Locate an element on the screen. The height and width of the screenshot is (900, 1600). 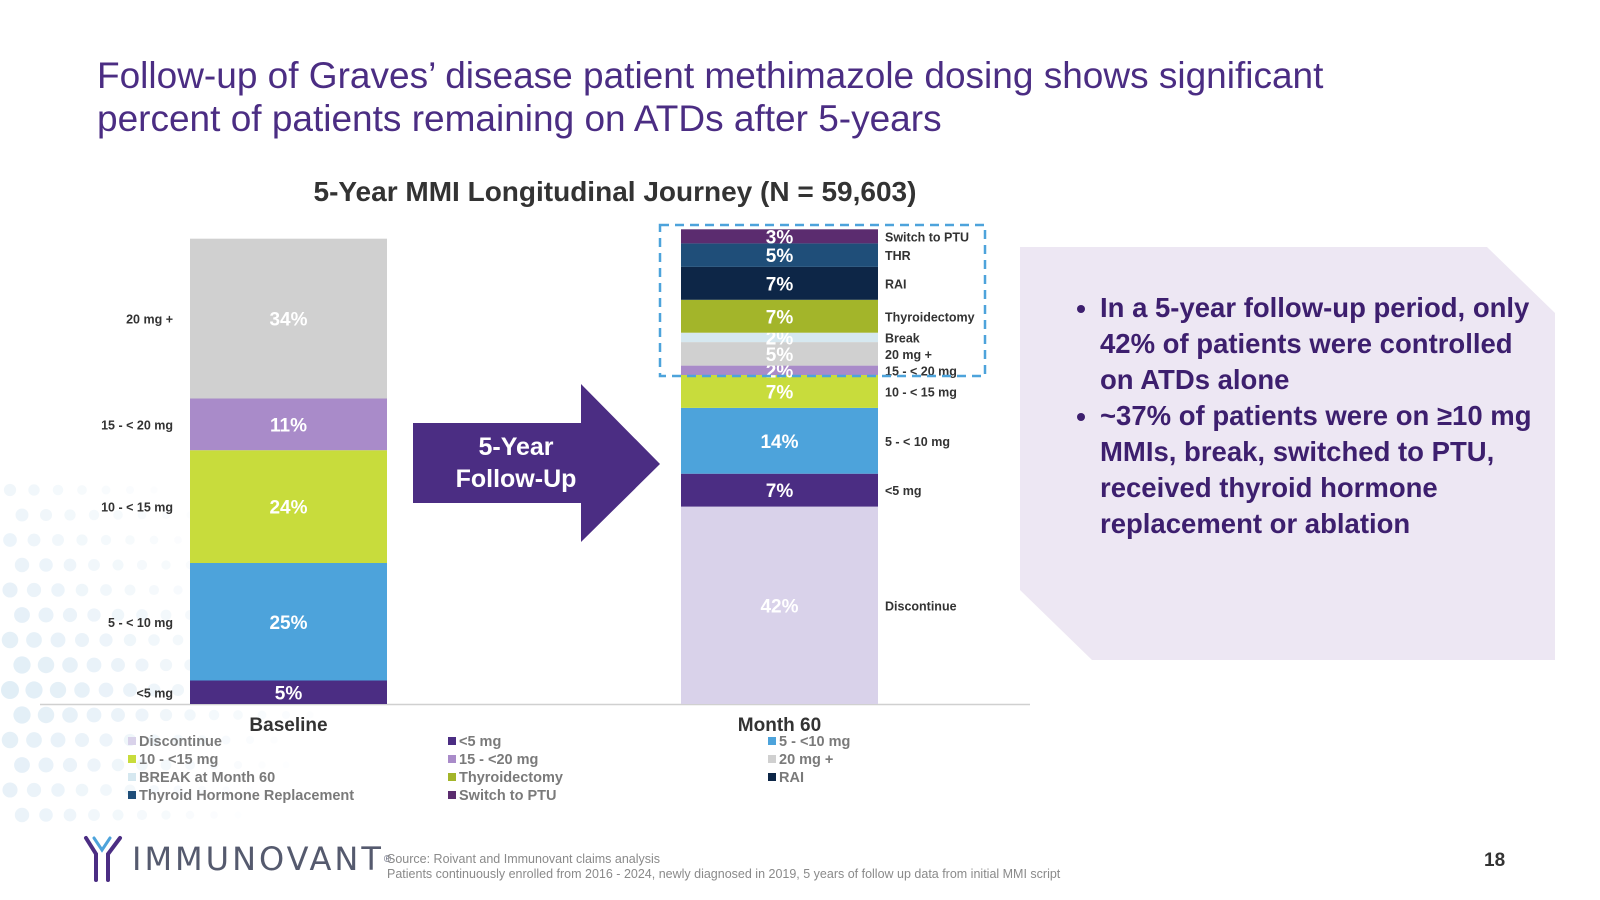
baseline-bar-data-label: 11% is located at coordinates (288, 425).